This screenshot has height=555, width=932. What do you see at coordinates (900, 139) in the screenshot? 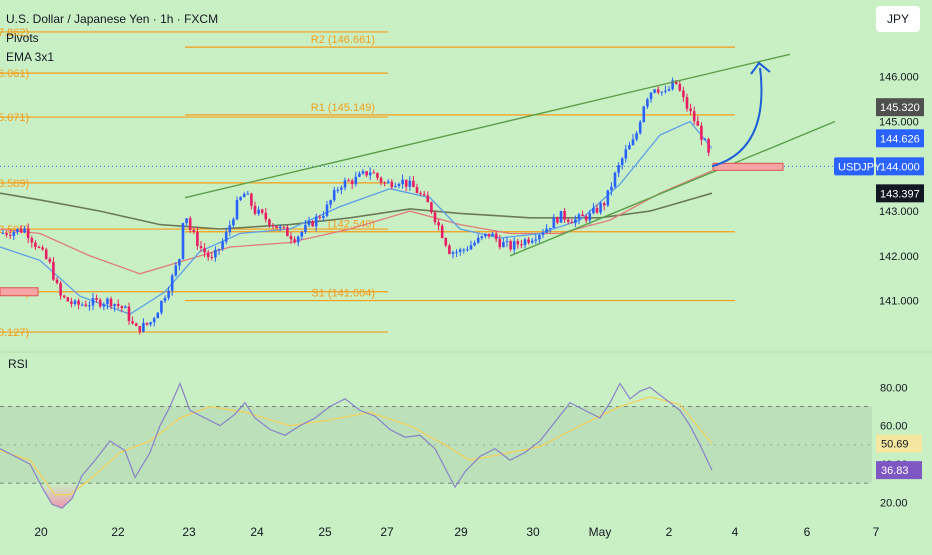
I see `price-label-text: 144.626` at bounding box center [900, 139].